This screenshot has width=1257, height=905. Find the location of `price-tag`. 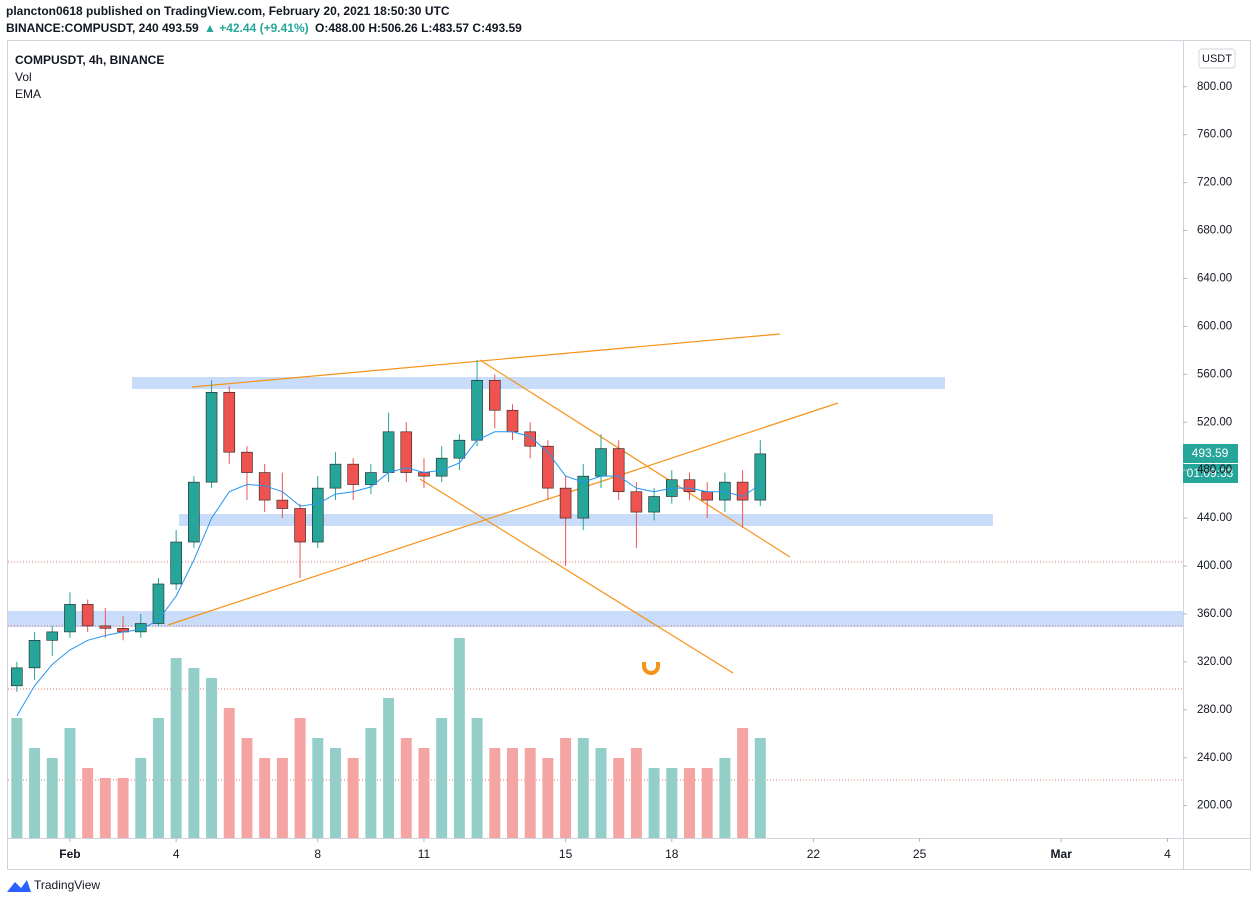

price-tag is located at coordinates (1210, 453).